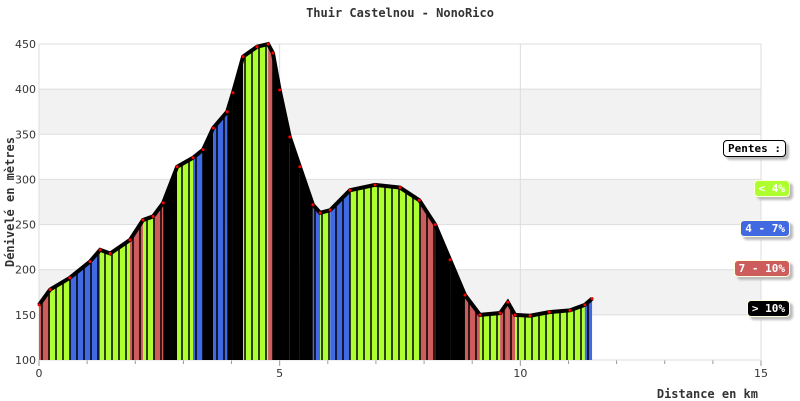 This screenshot has width=800, height=401. I want to click on legend-item-lt4: < 4%, so click(771, 188).